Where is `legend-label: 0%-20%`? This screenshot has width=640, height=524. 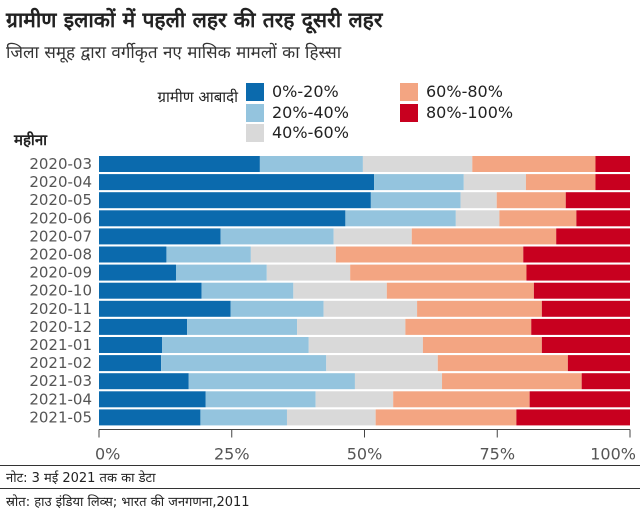 legend-label: 0%-20% is located at coordinates (305, 91).